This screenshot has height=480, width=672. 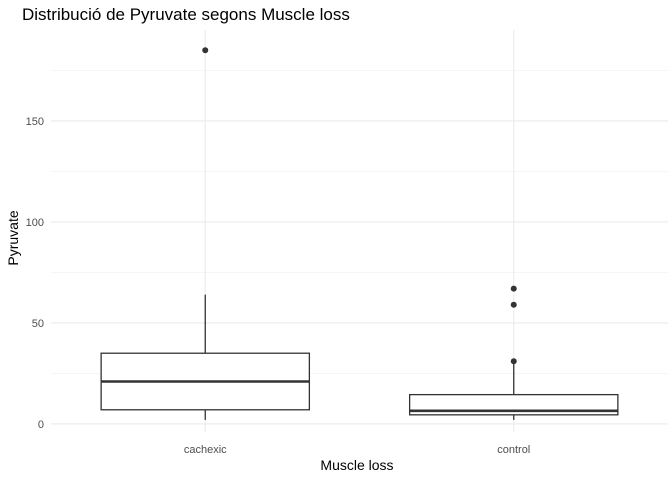 I want to click on y-axis-ticks: 0 50 100 150, so click(x=35, y=273).